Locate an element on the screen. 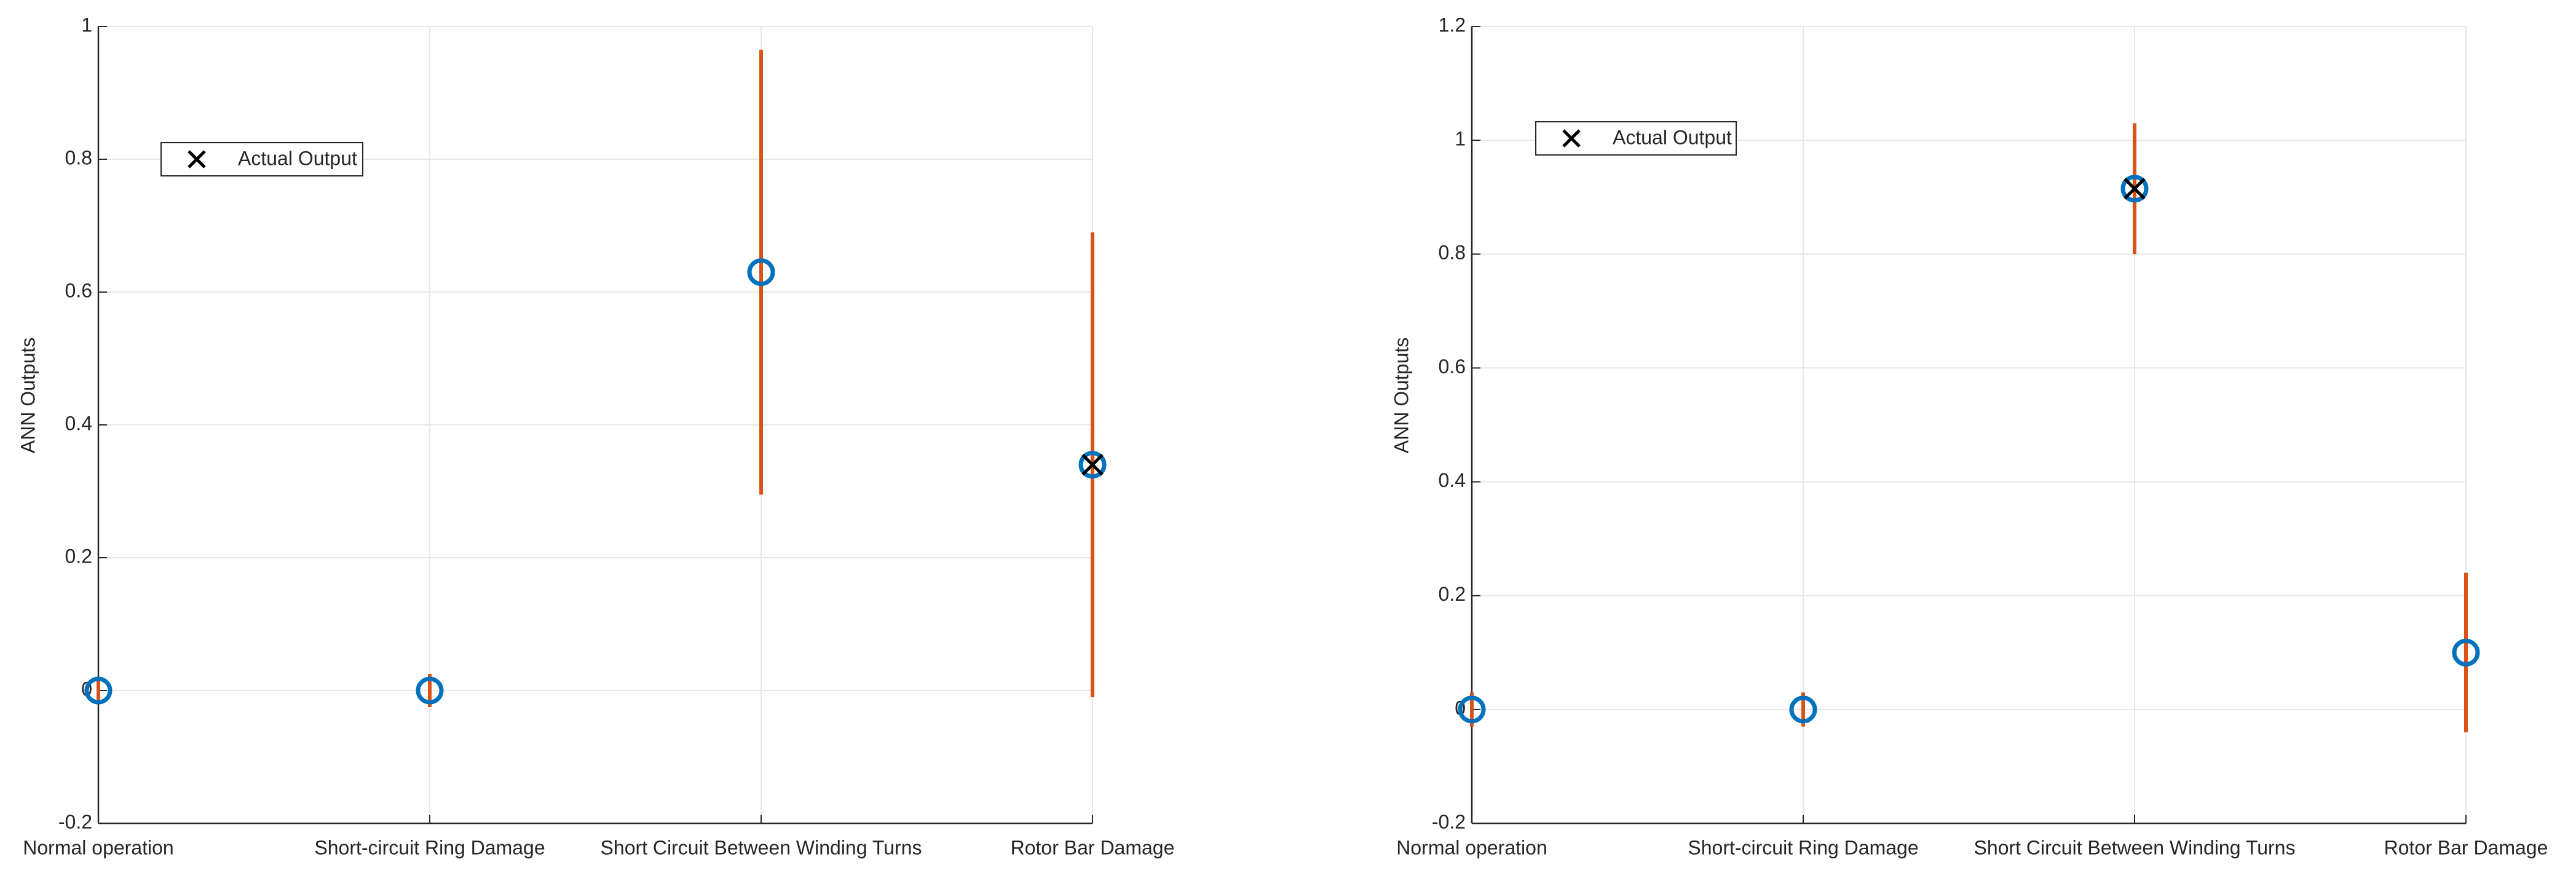 This screenshot has width=2576, height=883. legend is located at coordinates (1636, 139).